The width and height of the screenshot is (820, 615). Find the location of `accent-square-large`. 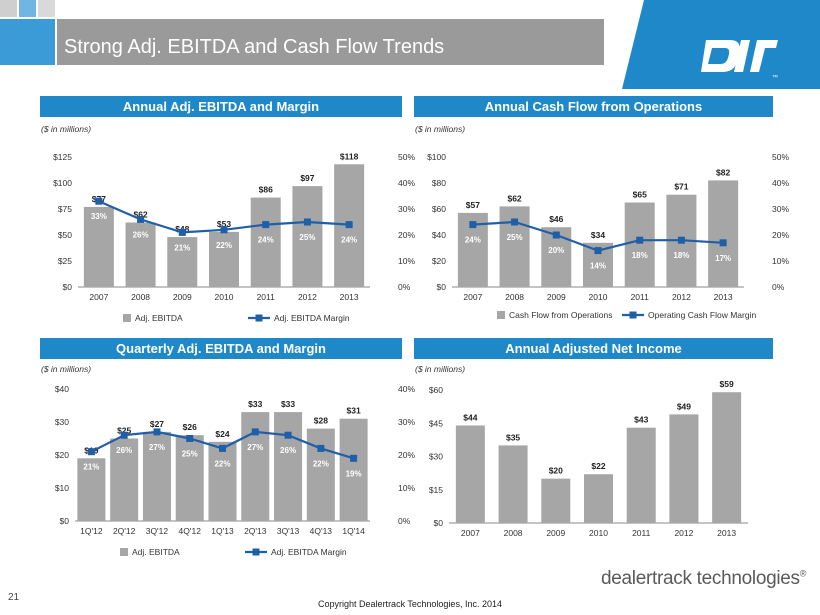

accent-square-large is located at coordinates (27, 42).